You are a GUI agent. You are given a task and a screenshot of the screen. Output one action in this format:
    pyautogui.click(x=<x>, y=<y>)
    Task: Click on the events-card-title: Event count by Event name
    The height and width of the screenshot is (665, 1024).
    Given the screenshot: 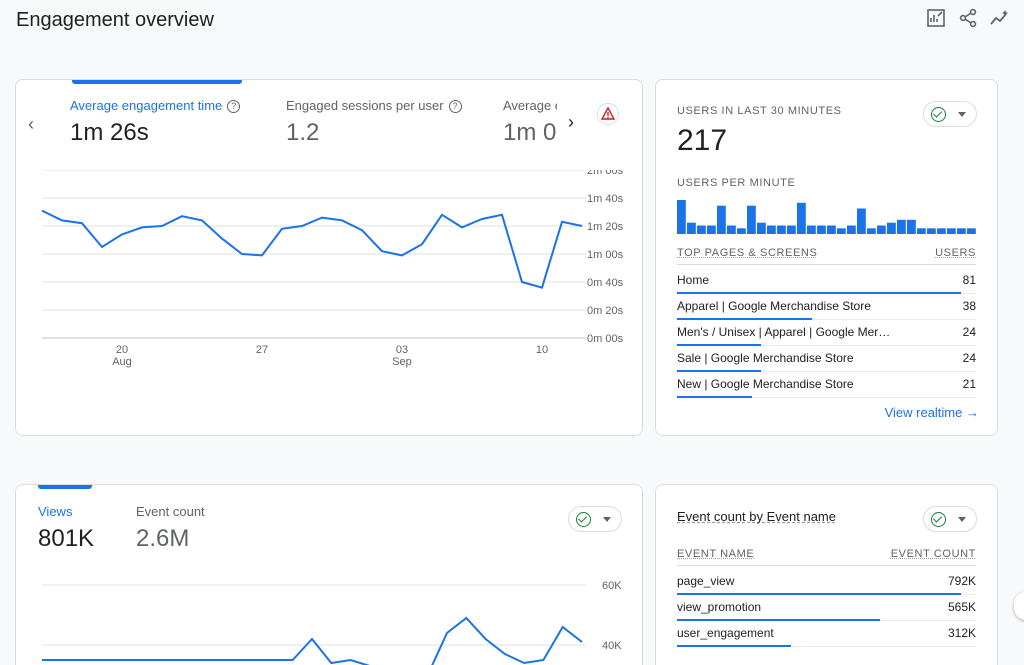 What is the action you would take?
    pyautogui.click(x=756, y=516)
    